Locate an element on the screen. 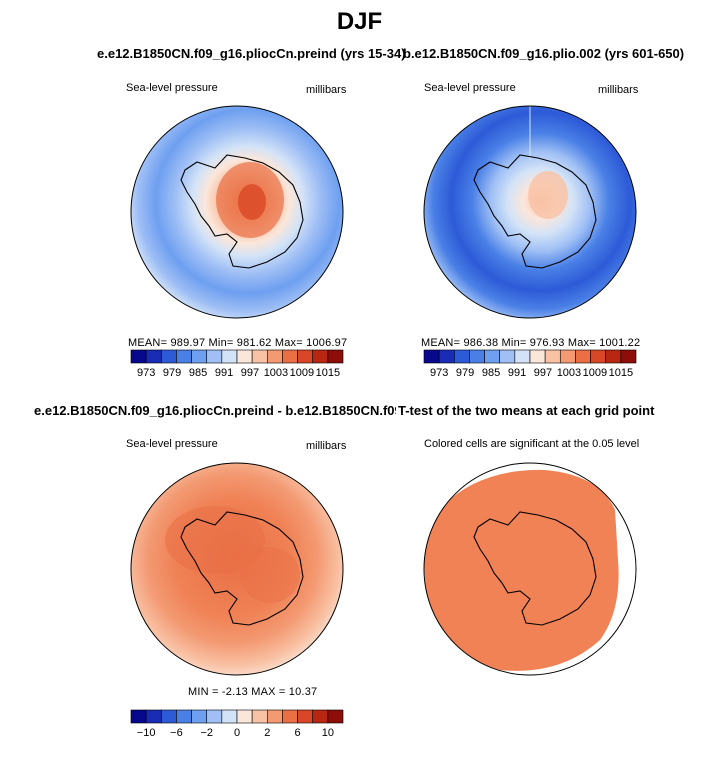 The image size is (719, 768). panel-3-colorbar: −10 −6 −2 0 2 6 10 is located at coordinates (237, 724).